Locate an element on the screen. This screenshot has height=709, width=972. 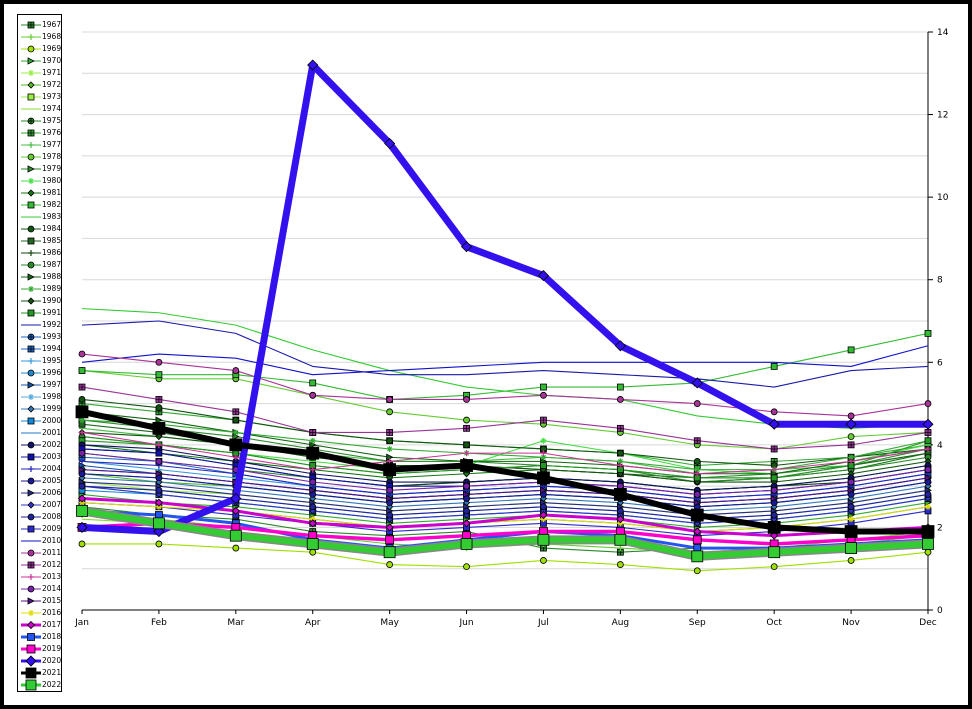
legend-item-2014: 2014 is located at coordinates (40, 589).